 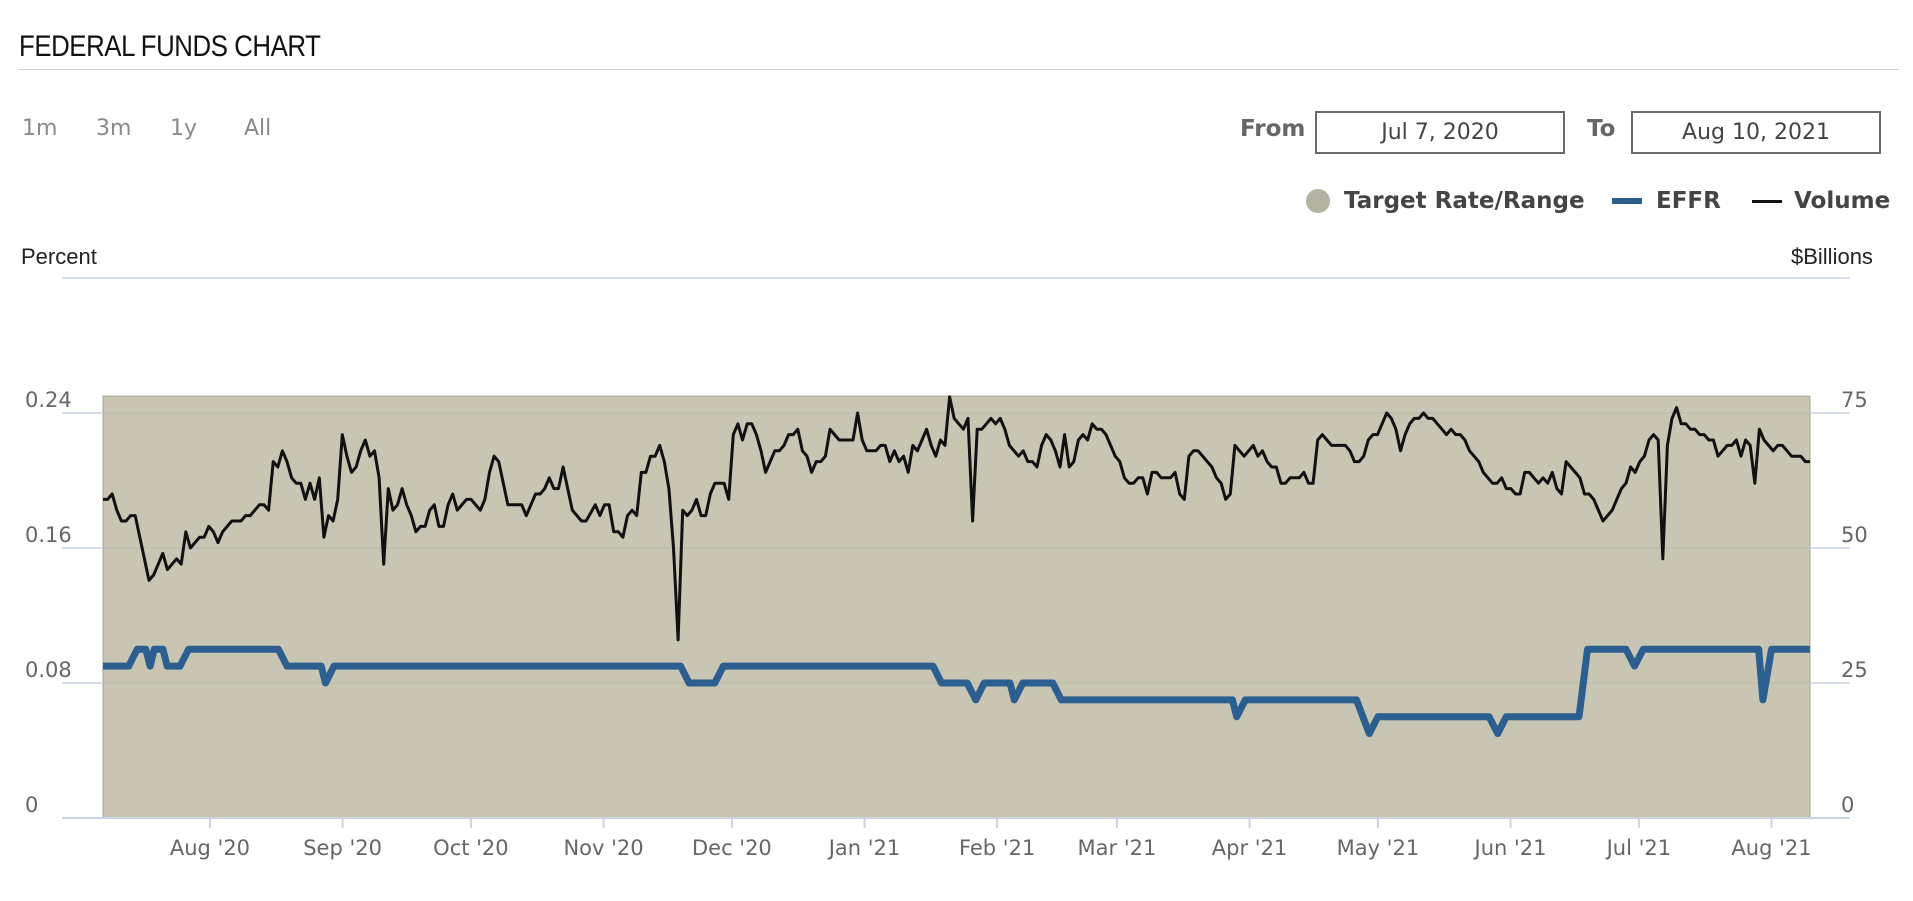 I want to click on right-axis-tick-label: 0, so click(x=1847, y=805).